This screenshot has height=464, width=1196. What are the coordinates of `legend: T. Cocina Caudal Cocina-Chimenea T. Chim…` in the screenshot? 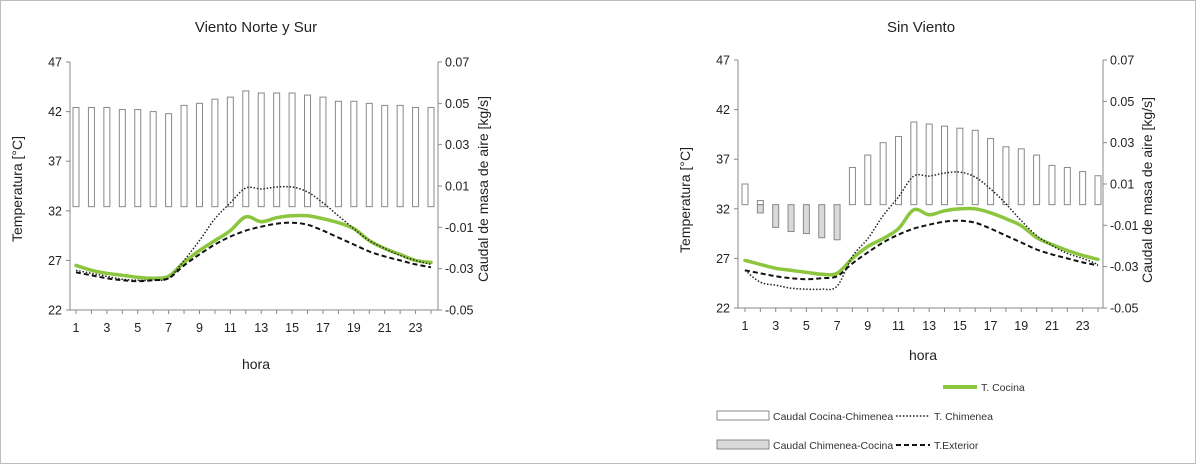 It's located at (870, 417).